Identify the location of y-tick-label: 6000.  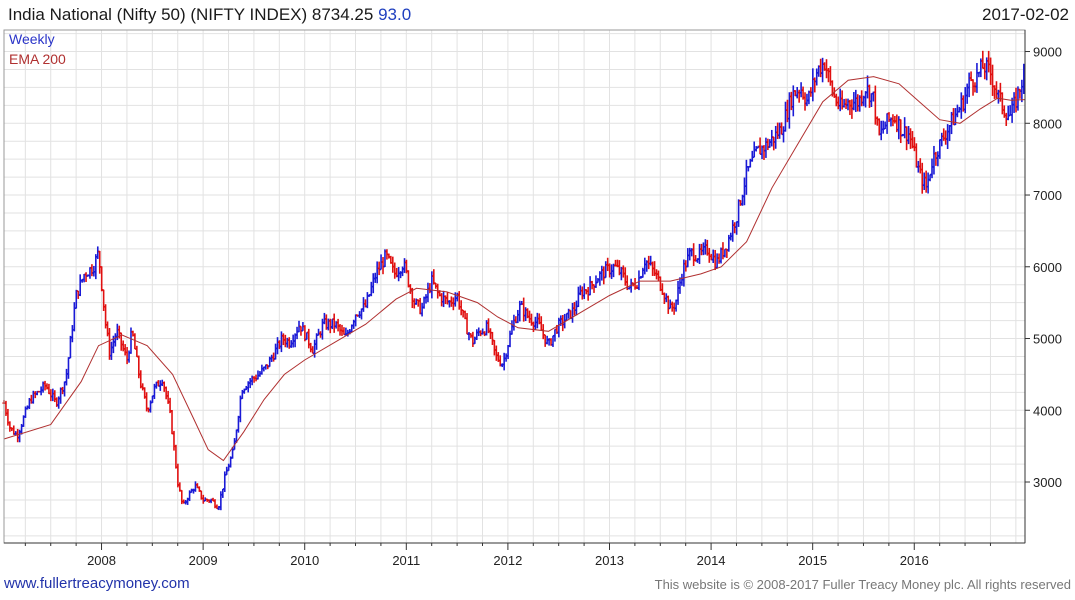
(1047, 267).